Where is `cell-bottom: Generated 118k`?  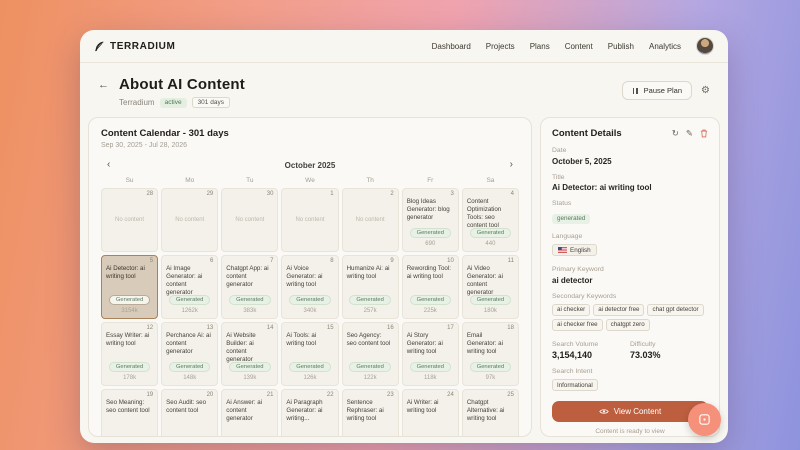 cell-bottom: Generated 118k is located at coordinates (430, 368).